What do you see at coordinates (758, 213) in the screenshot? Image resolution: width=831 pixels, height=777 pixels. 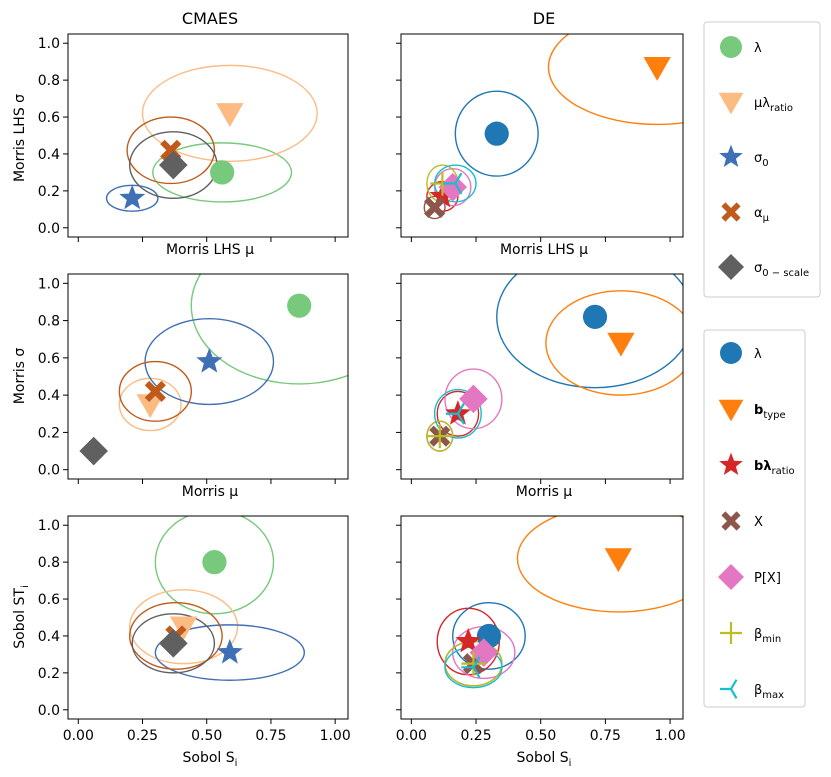 I see `legend-label-main: α` at bounding box center [758, 213].